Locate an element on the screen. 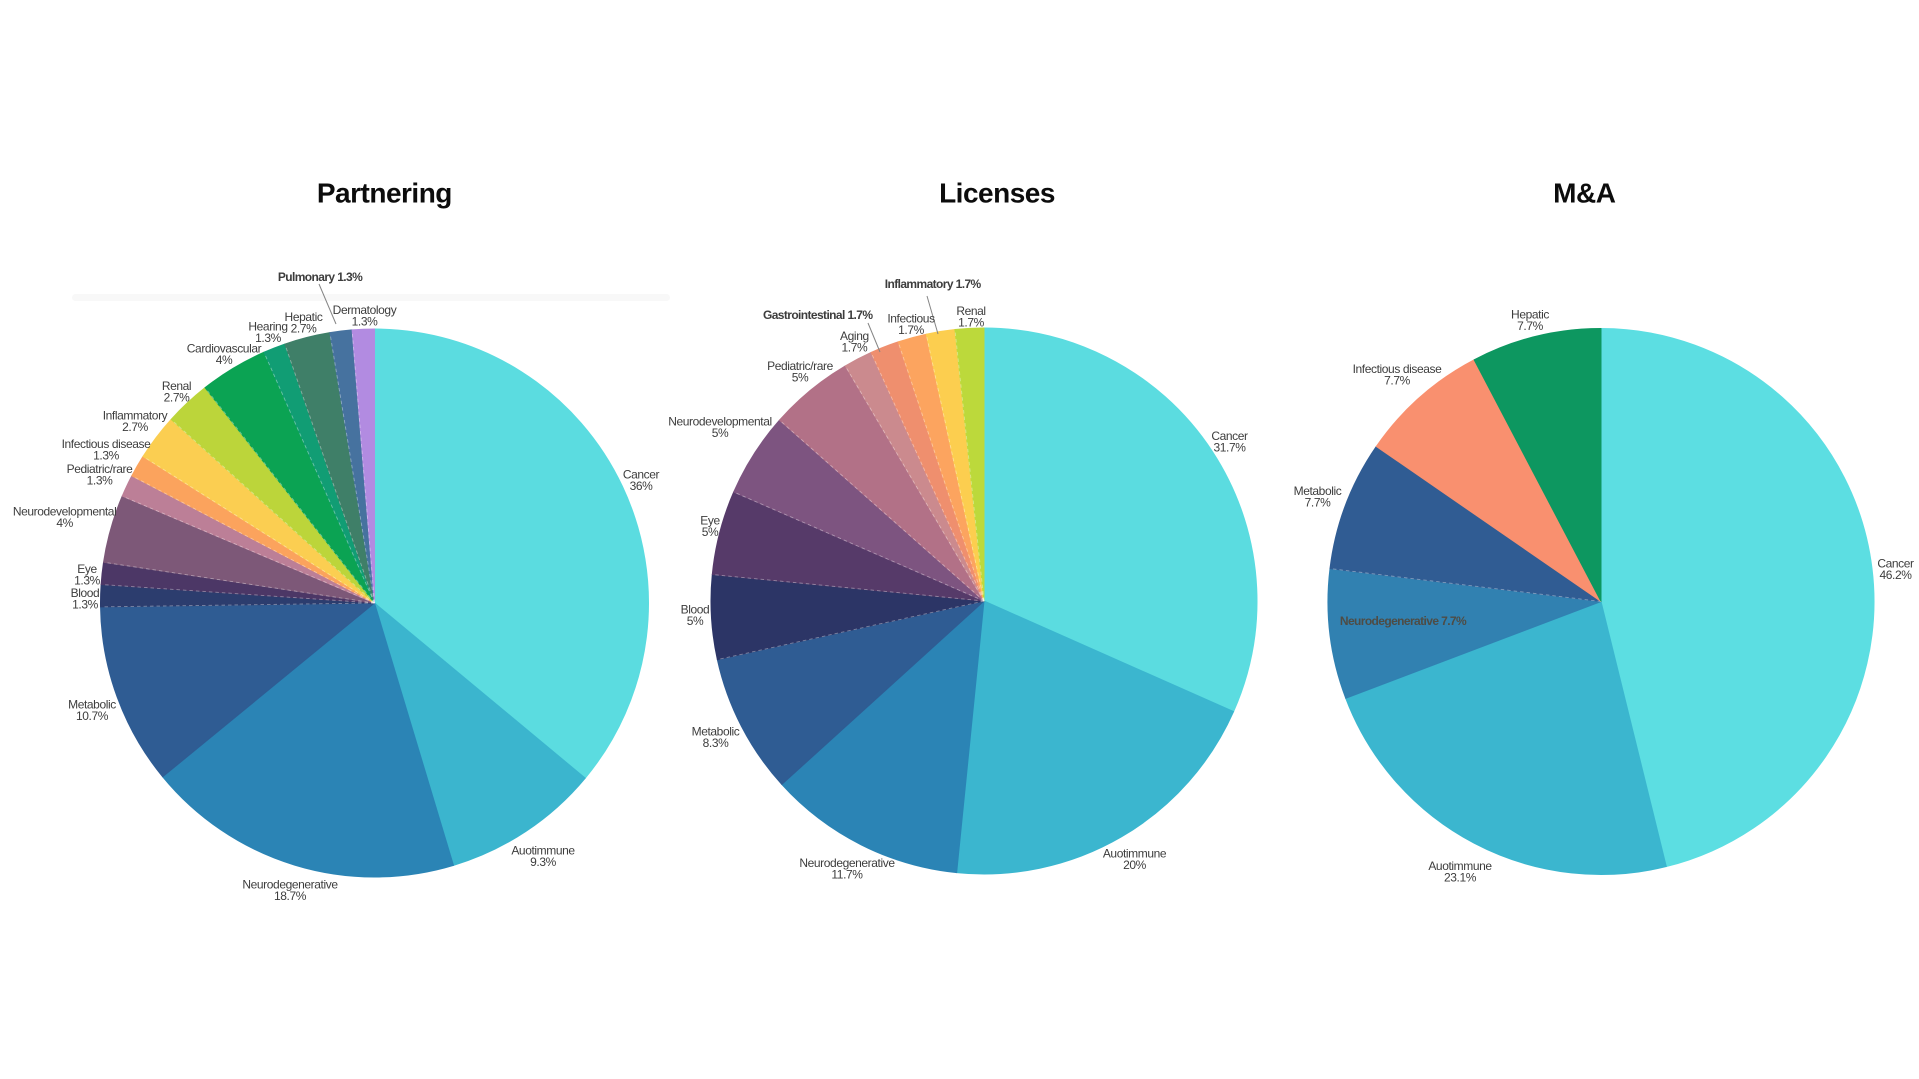 This screenshot has height=1079, width=1919. svg-text: Pulmonary 1.3% is located at coordinates (320, 277).